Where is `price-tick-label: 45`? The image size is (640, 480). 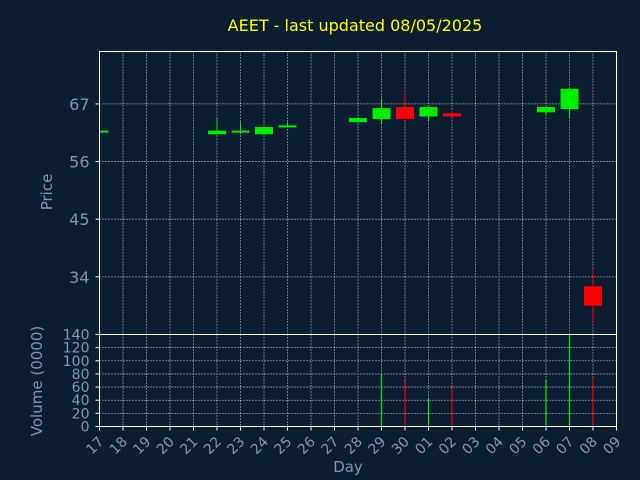 price-tick-label: 45 is located at coordinates (79, 219).